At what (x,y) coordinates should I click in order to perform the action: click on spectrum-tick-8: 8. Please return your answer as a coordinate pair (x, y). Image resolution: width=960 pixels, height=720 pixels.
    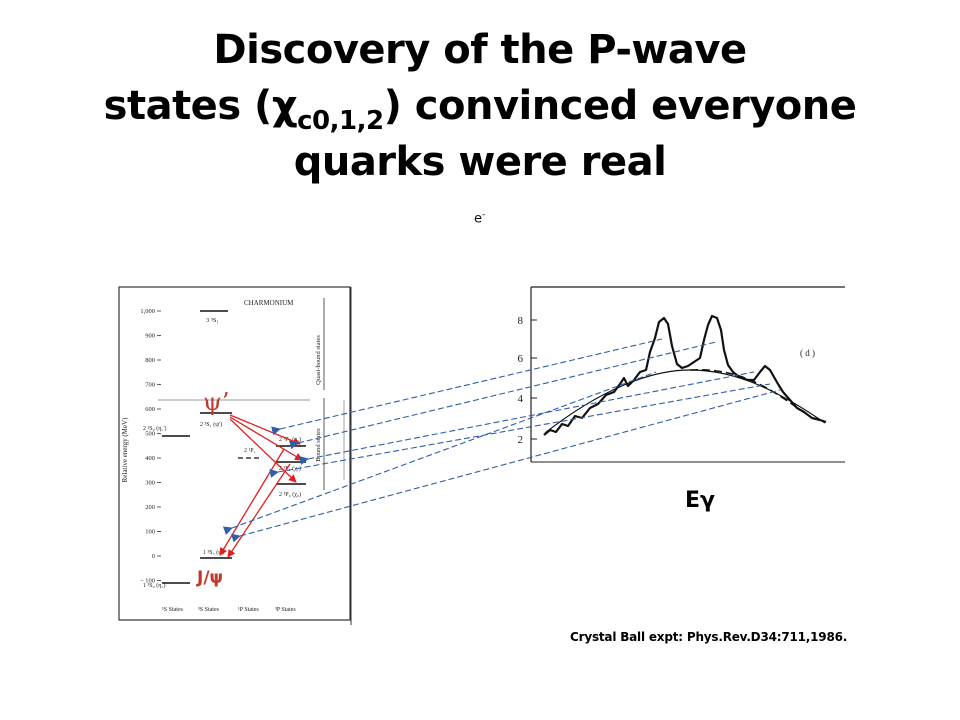
    Looking at the image, I should click on (521, 321).